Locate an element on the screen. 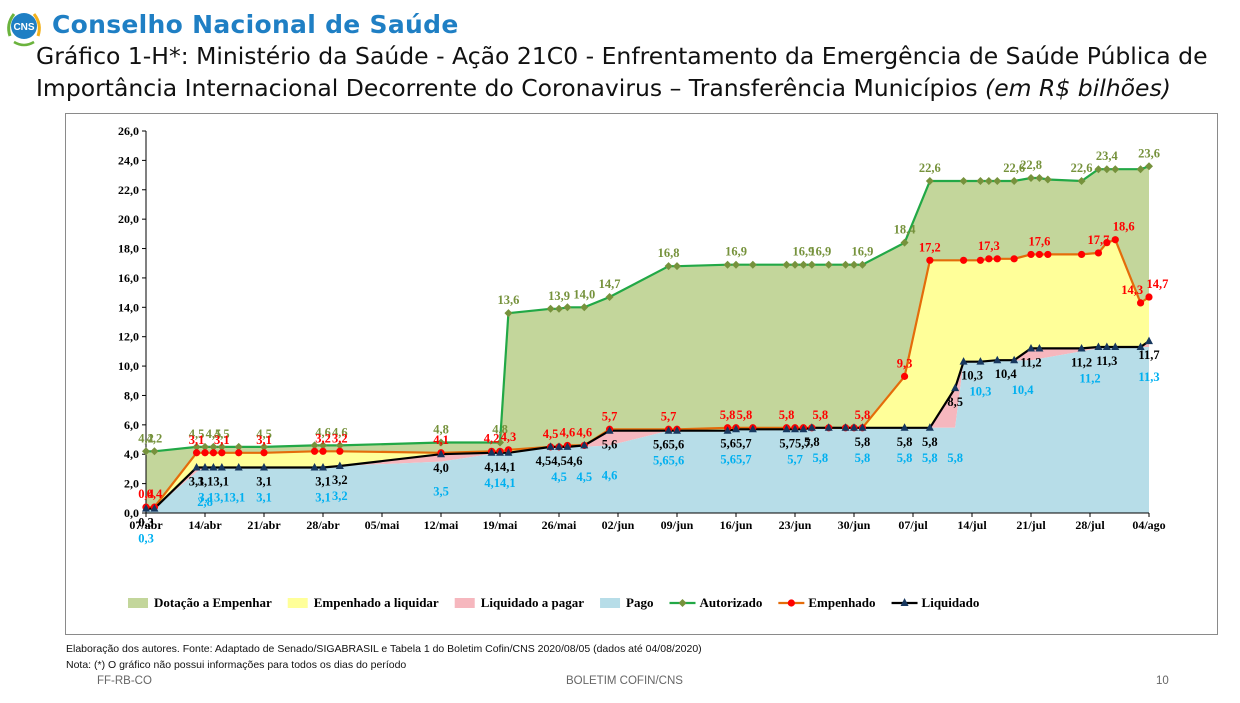 This screenshot has height=703, width=1240. cns-logo: CNS is located at coordinates (24, 28).